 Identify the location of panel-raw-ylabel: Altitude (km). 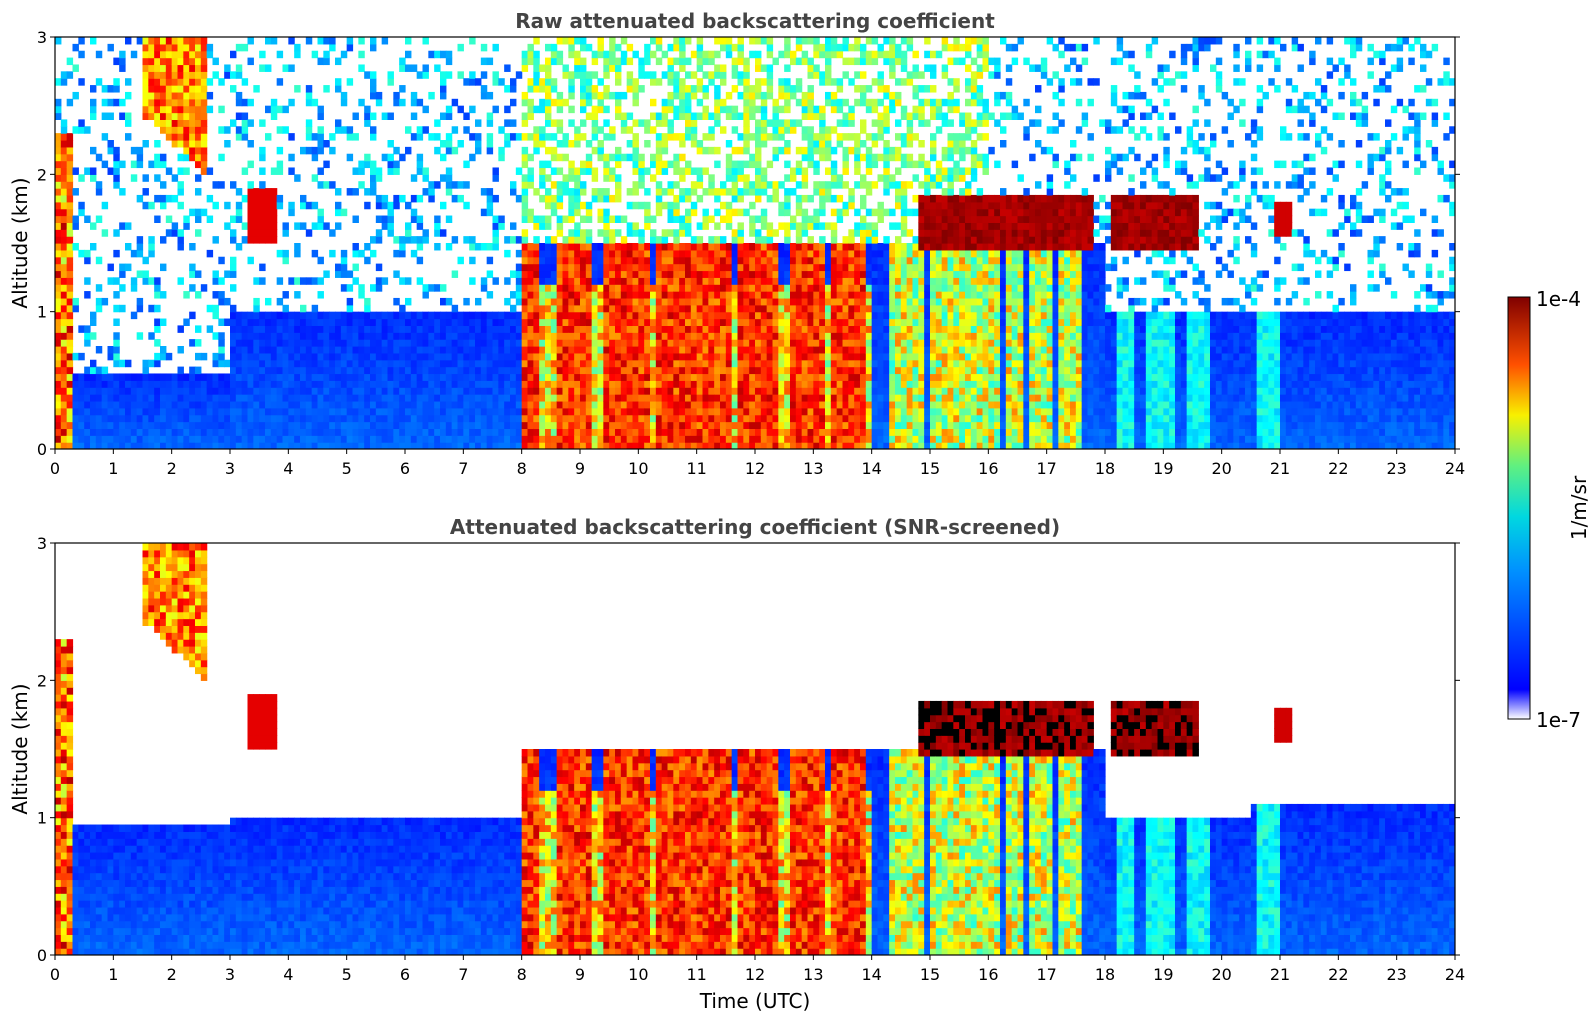
(20, 242).